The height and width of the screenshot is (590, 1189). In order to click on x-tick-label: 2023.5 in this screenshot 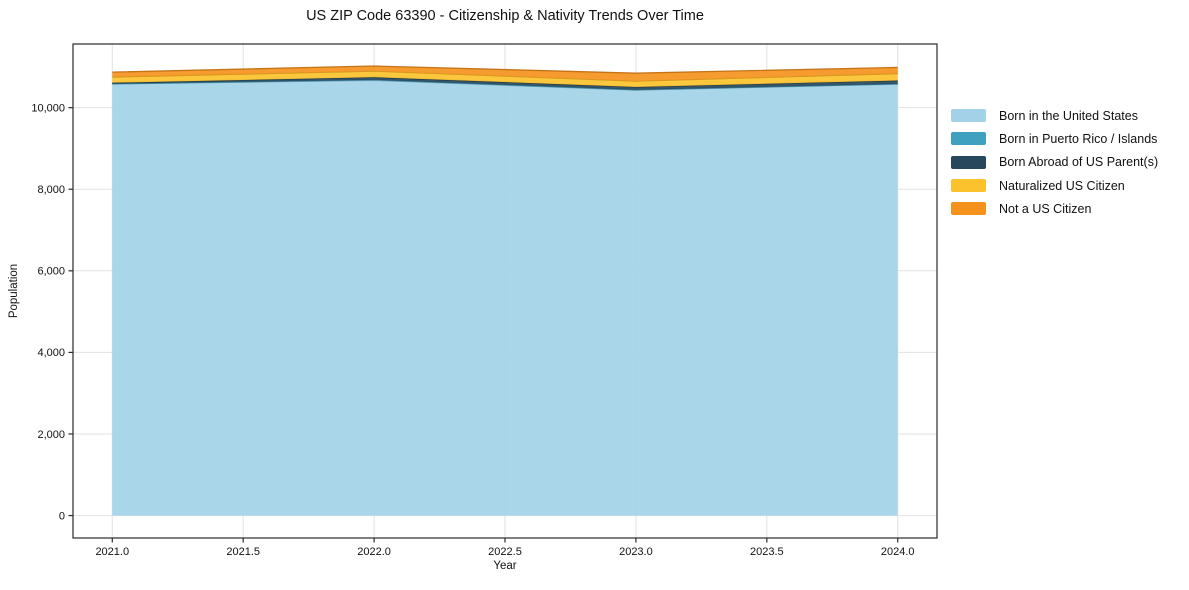, I will do `click(767, 552)`.